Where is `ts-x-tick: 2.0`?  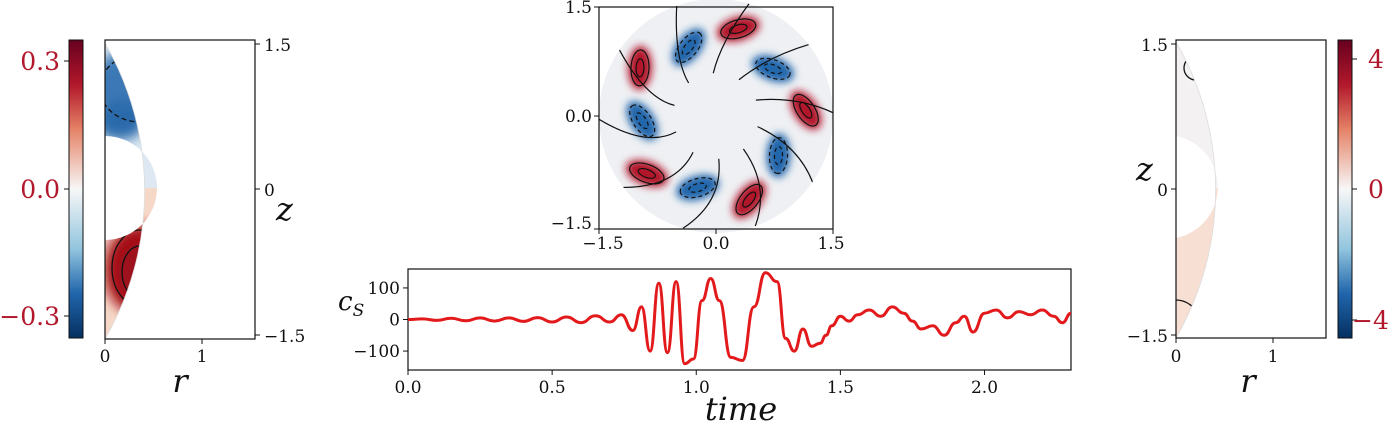 ts-x-tick: 2.0 is located at coordinates (984, 388).